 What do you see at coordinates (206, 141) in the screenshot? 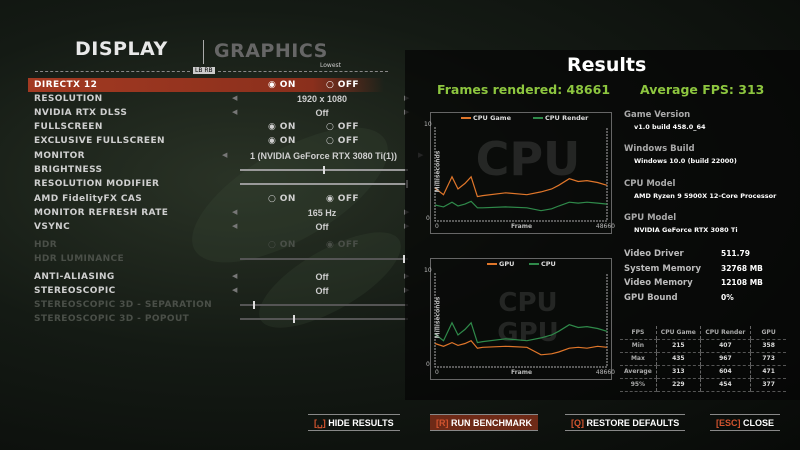
I see `setting-exclusive-fullscreen: EXCLUSIVE FULLSCREEN ◉ ON ○ OFF` at bounding box center [206, 141].